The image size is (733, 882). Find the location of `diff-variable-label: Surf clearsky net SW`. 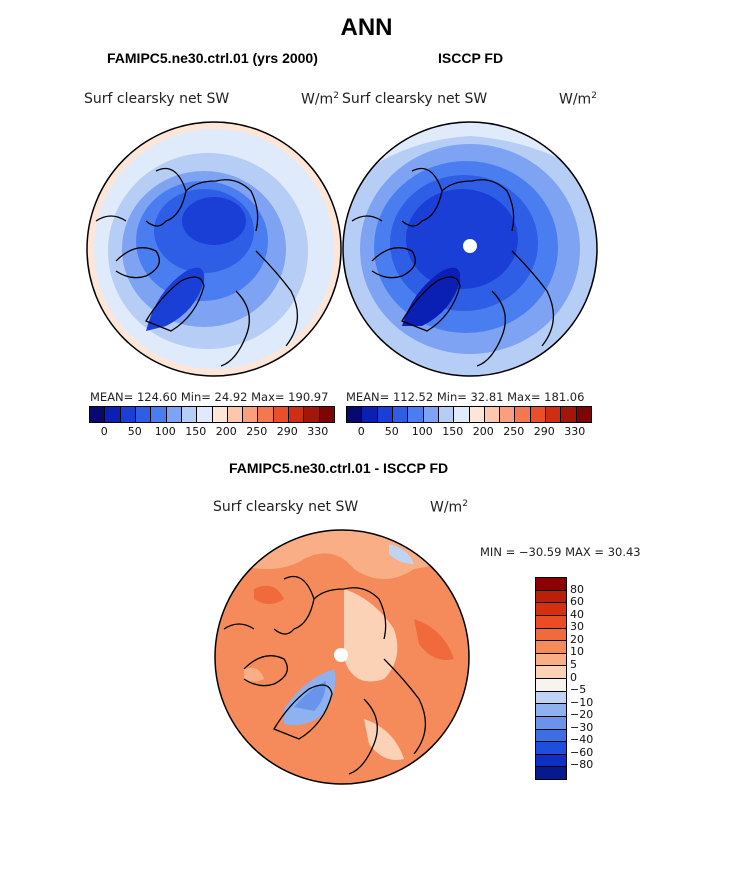

diff-variable-label: Surf clearsky net SW is located at coordinates (286, 507).